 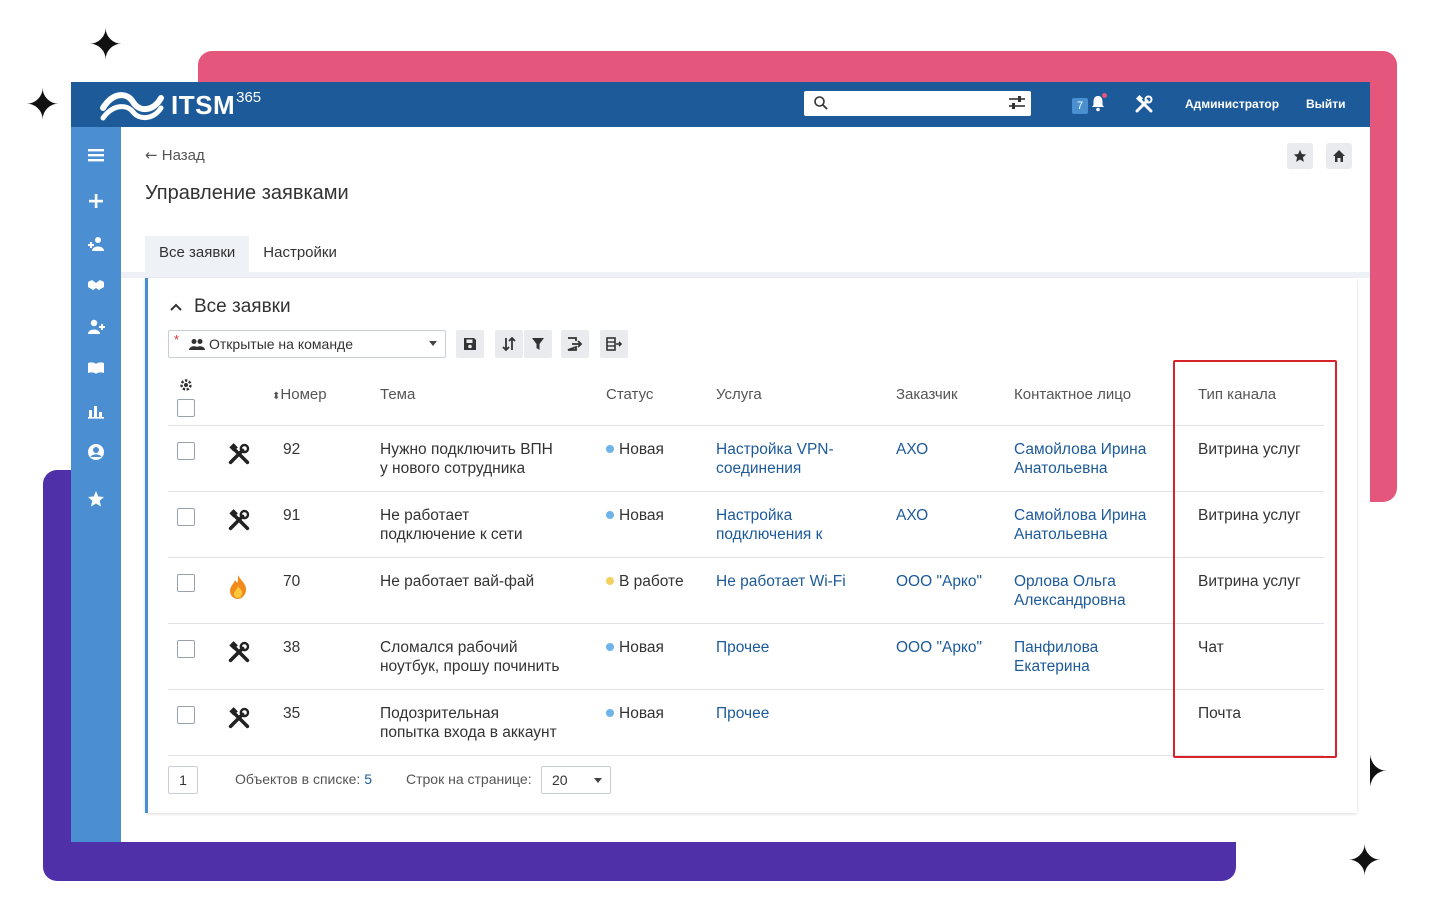 What do you see at coordinates (292, 581) in the screenshot?
I see `request-number: 70` at bounding box center [292, 581].